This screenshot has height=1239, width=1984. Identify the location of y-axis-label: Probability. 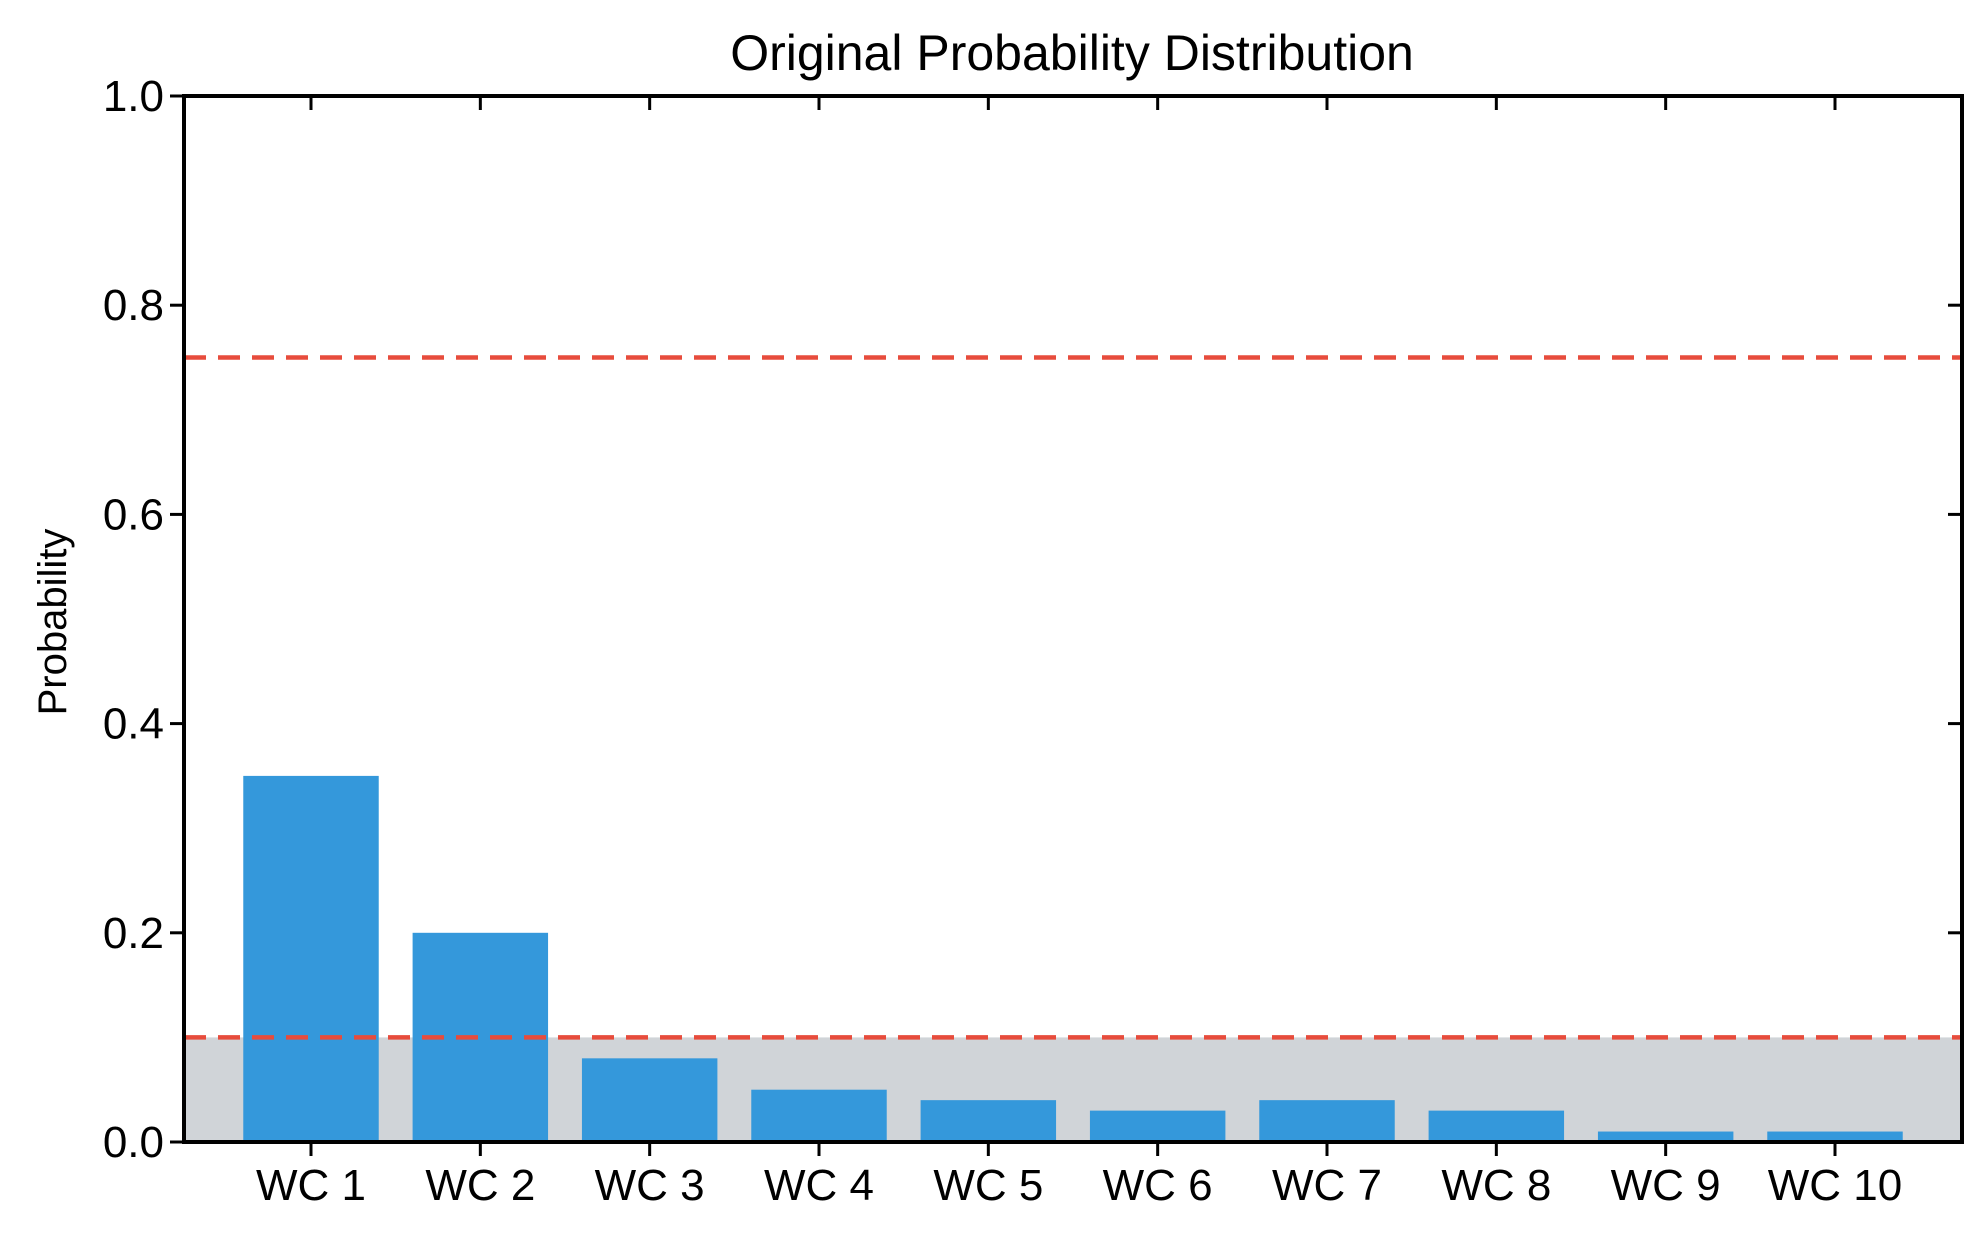
(53, 622).